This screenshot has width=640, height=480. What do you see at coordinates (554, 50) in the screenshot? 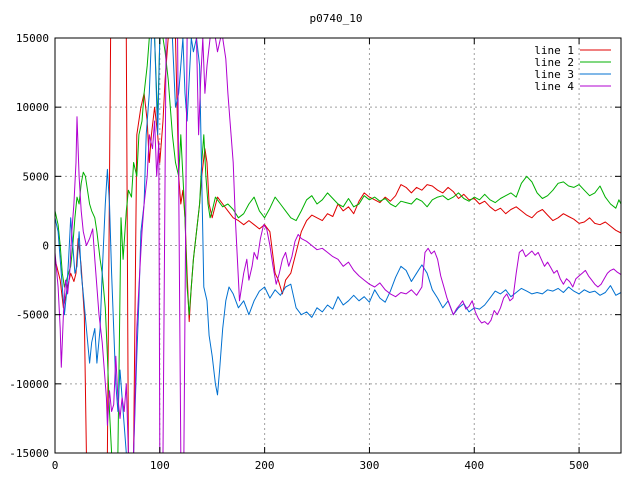
I see `legend-label-1: line 1` at bounding box center [554, 50].